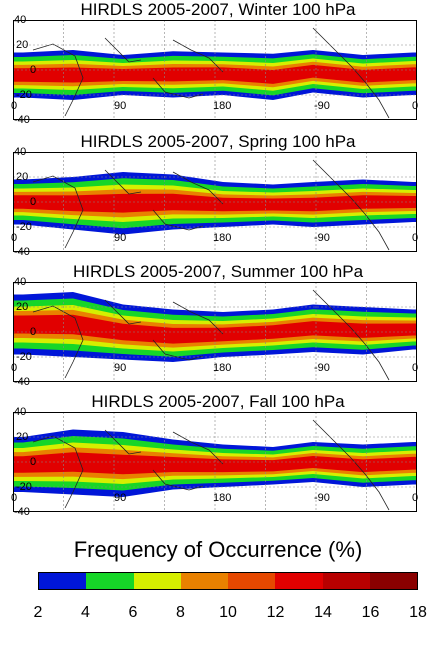 The height and width of the screenshot is (650, 436). I want to click on colorbar-tick-label: 14, so click(323, 612).